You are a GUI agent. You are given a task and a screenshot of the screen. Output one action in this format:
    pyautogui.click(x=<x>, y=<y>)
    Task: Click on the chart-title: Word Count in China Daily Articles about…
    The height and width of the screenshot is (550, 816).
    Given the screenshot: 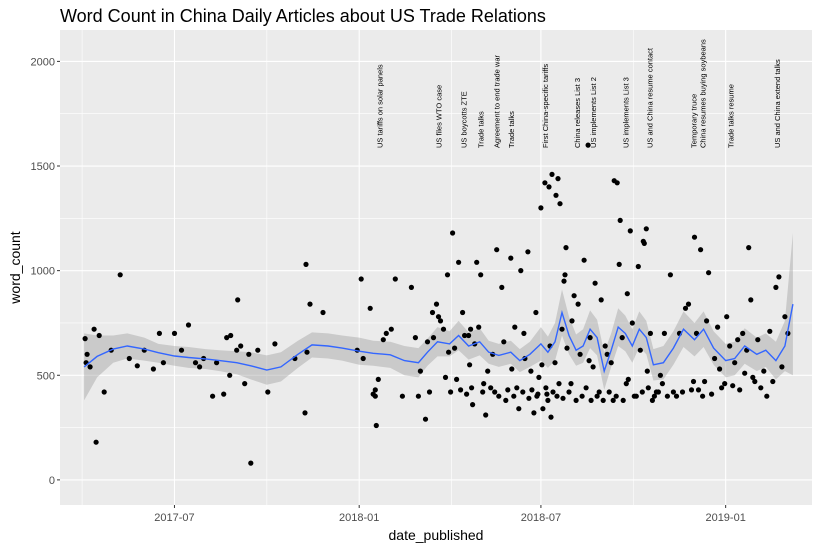 What is the action you would take?
    pyautogui.click(x=303, y=16)
    